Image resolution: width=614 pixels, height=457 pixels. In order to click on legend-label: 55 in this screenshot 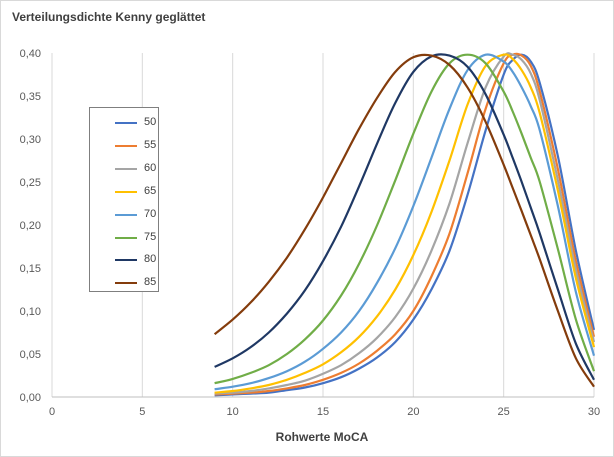, I will do `click(150, 144)`.